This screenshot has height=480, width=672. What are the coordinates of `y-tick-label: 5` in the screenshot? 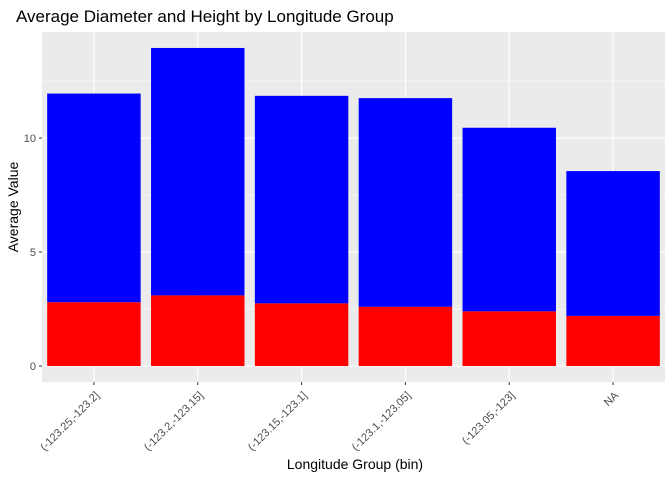 It's located at (33, 253).